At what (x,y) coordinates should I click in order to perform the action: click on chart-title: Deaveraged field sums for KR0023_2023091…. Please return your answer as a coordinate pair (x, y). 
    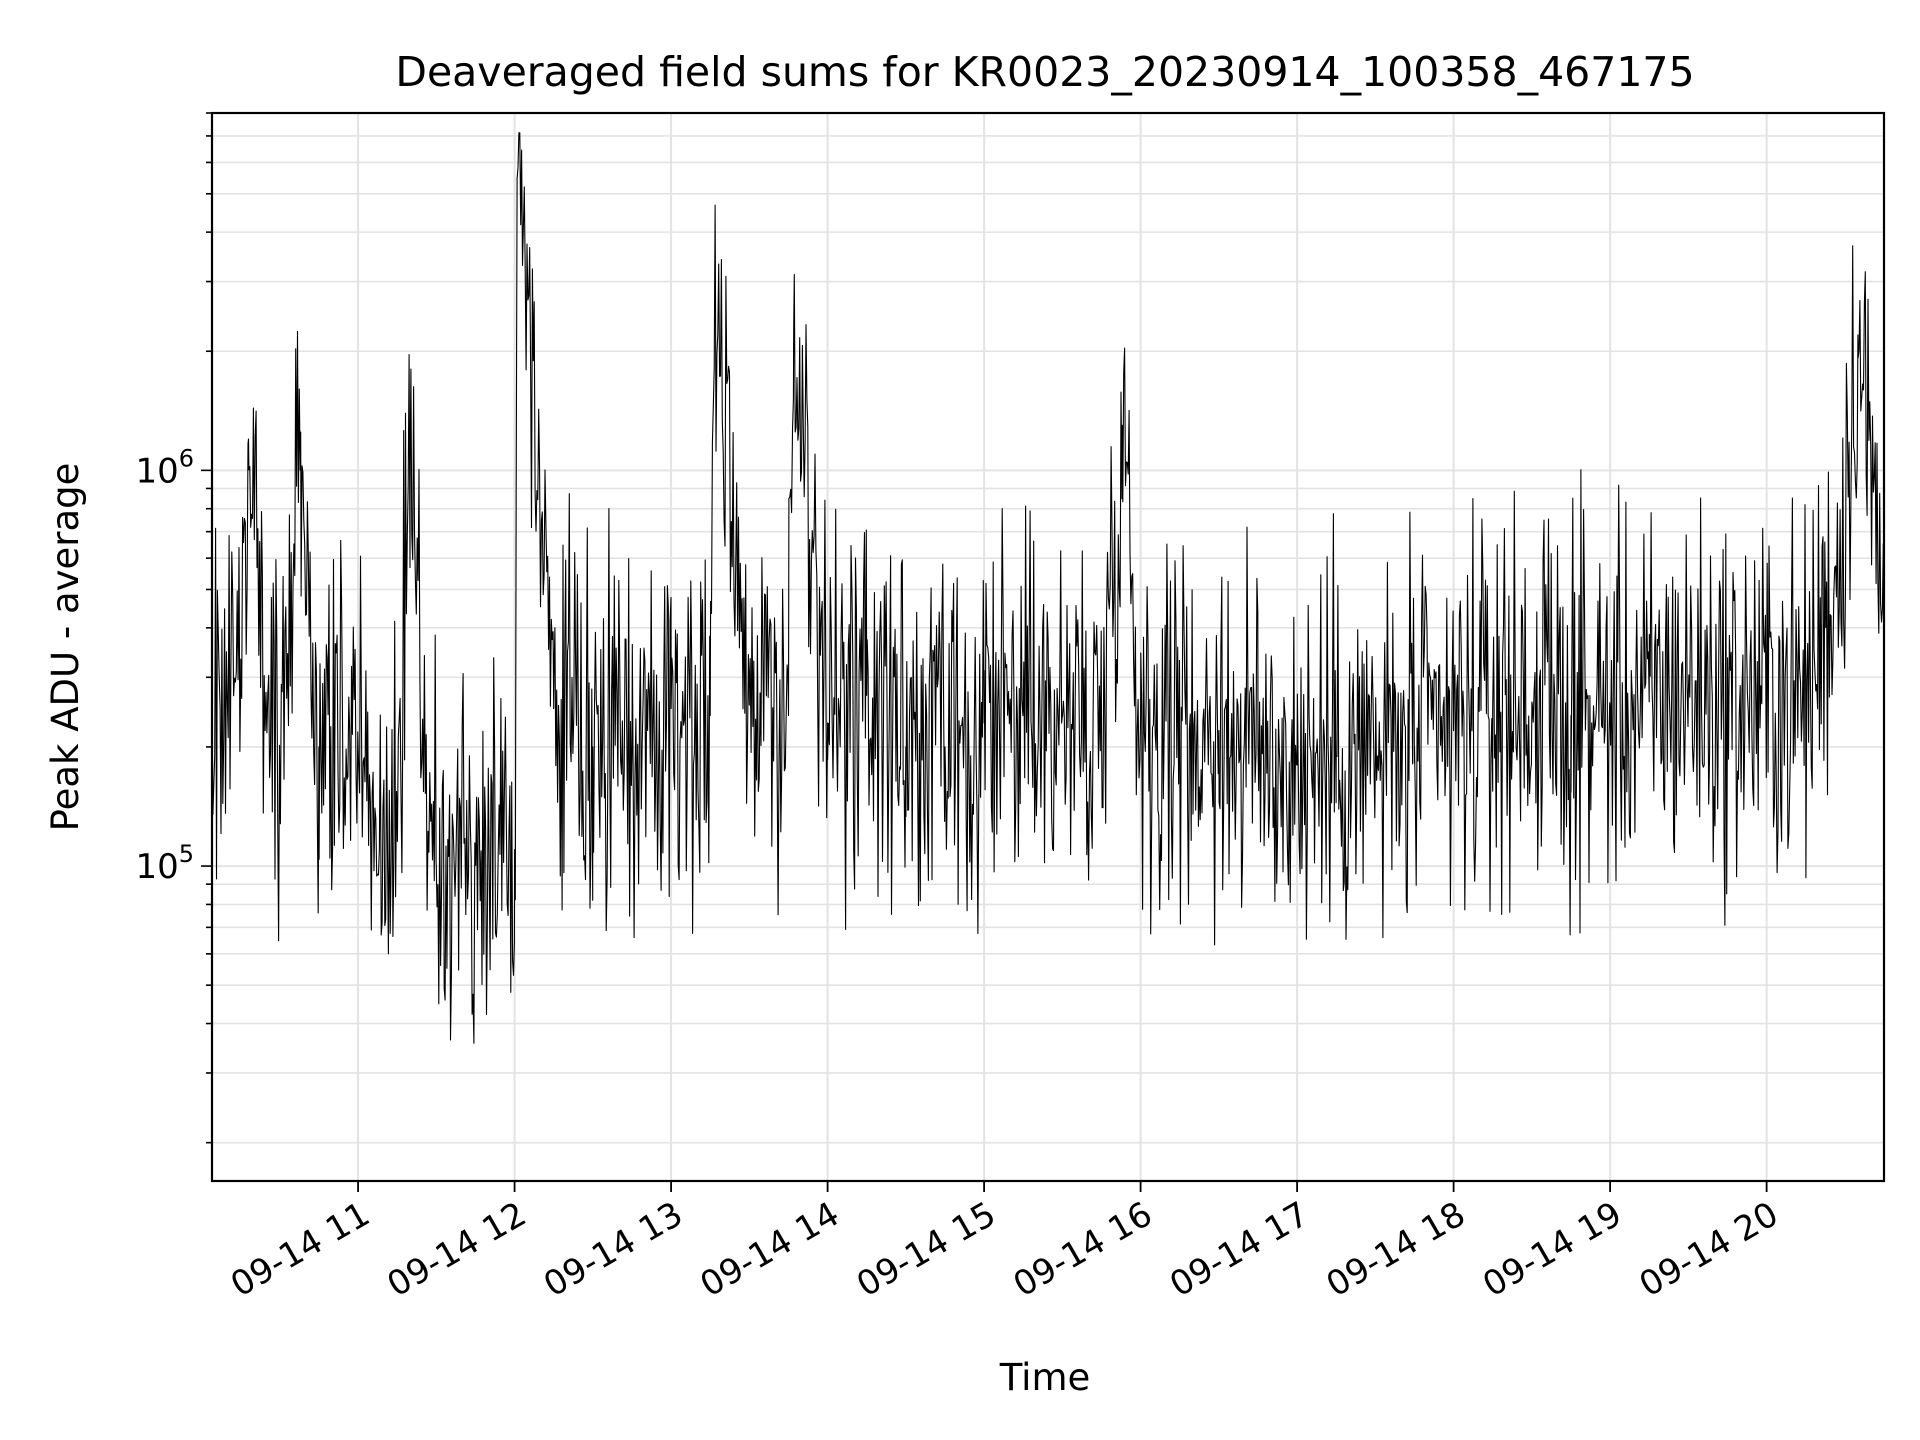
    Looking at the image, I should click on (1044, 72).